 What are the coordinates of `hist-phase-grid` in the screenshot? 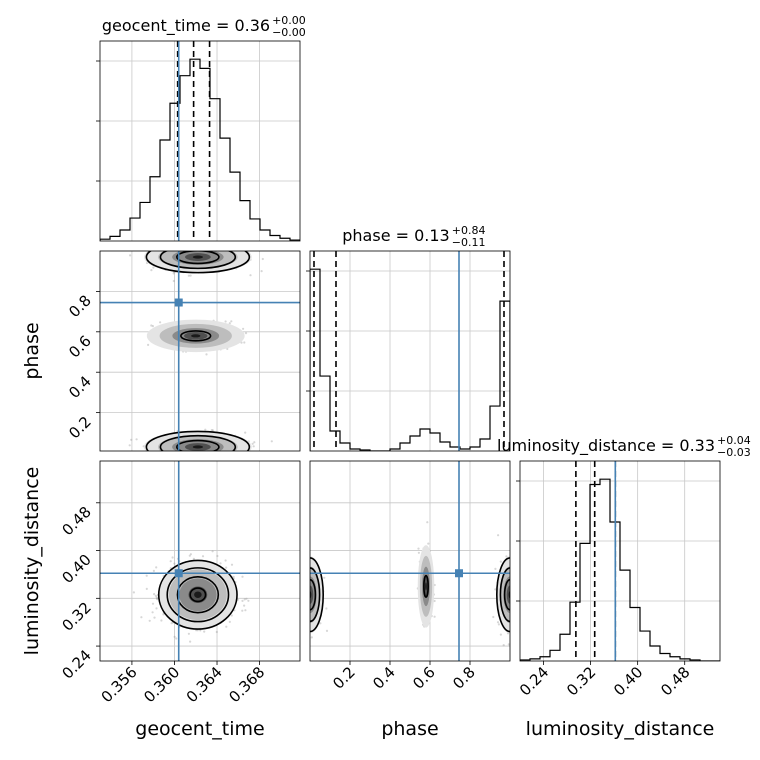 It's located at (410, 351).